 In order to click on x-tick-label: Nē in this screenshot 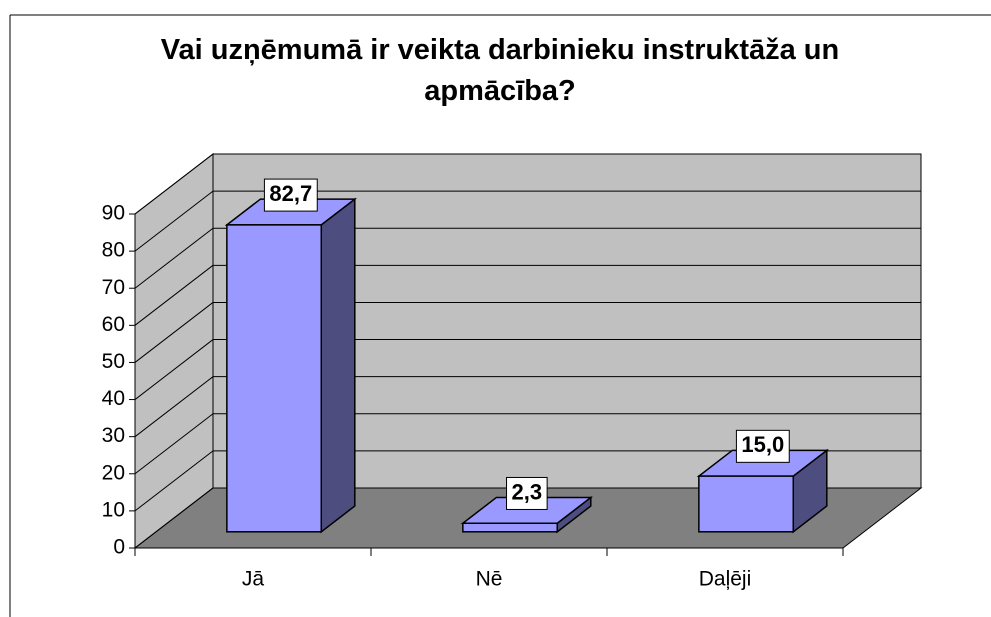, I will do `click(489, 579)`.